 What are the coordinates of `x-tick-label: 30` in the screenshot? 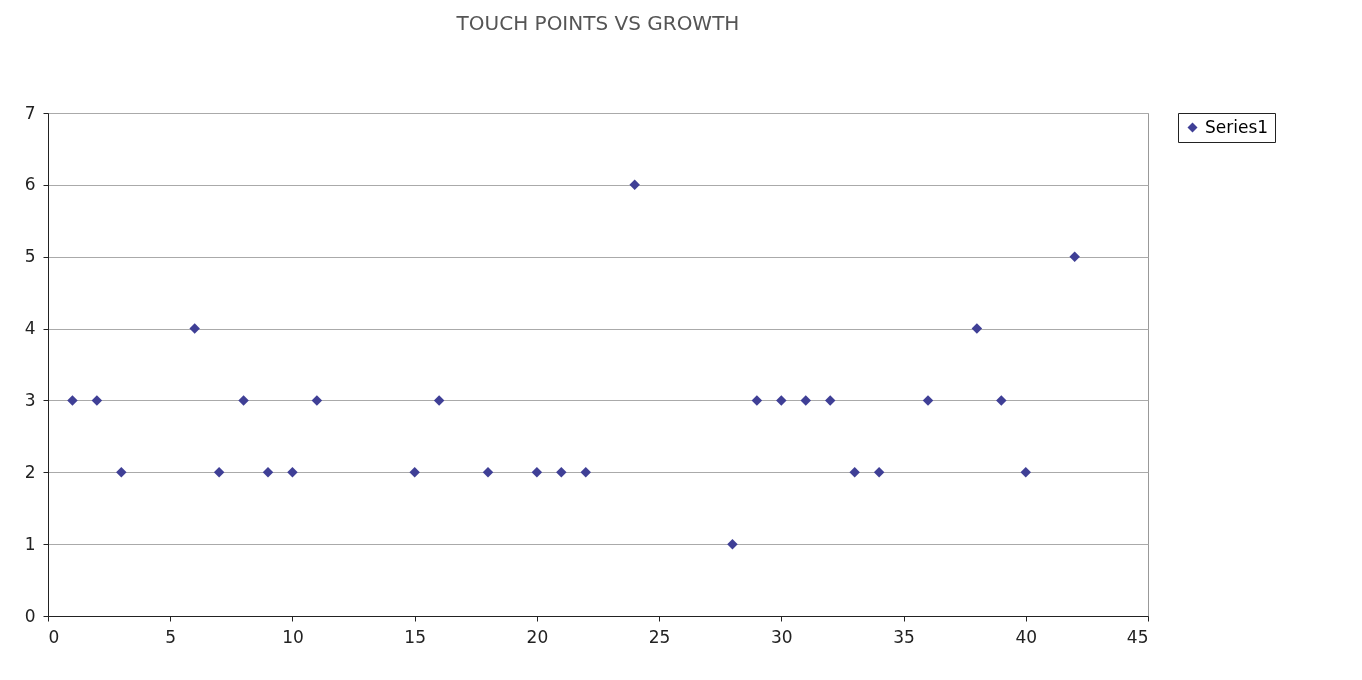 It's located at (782, 636).